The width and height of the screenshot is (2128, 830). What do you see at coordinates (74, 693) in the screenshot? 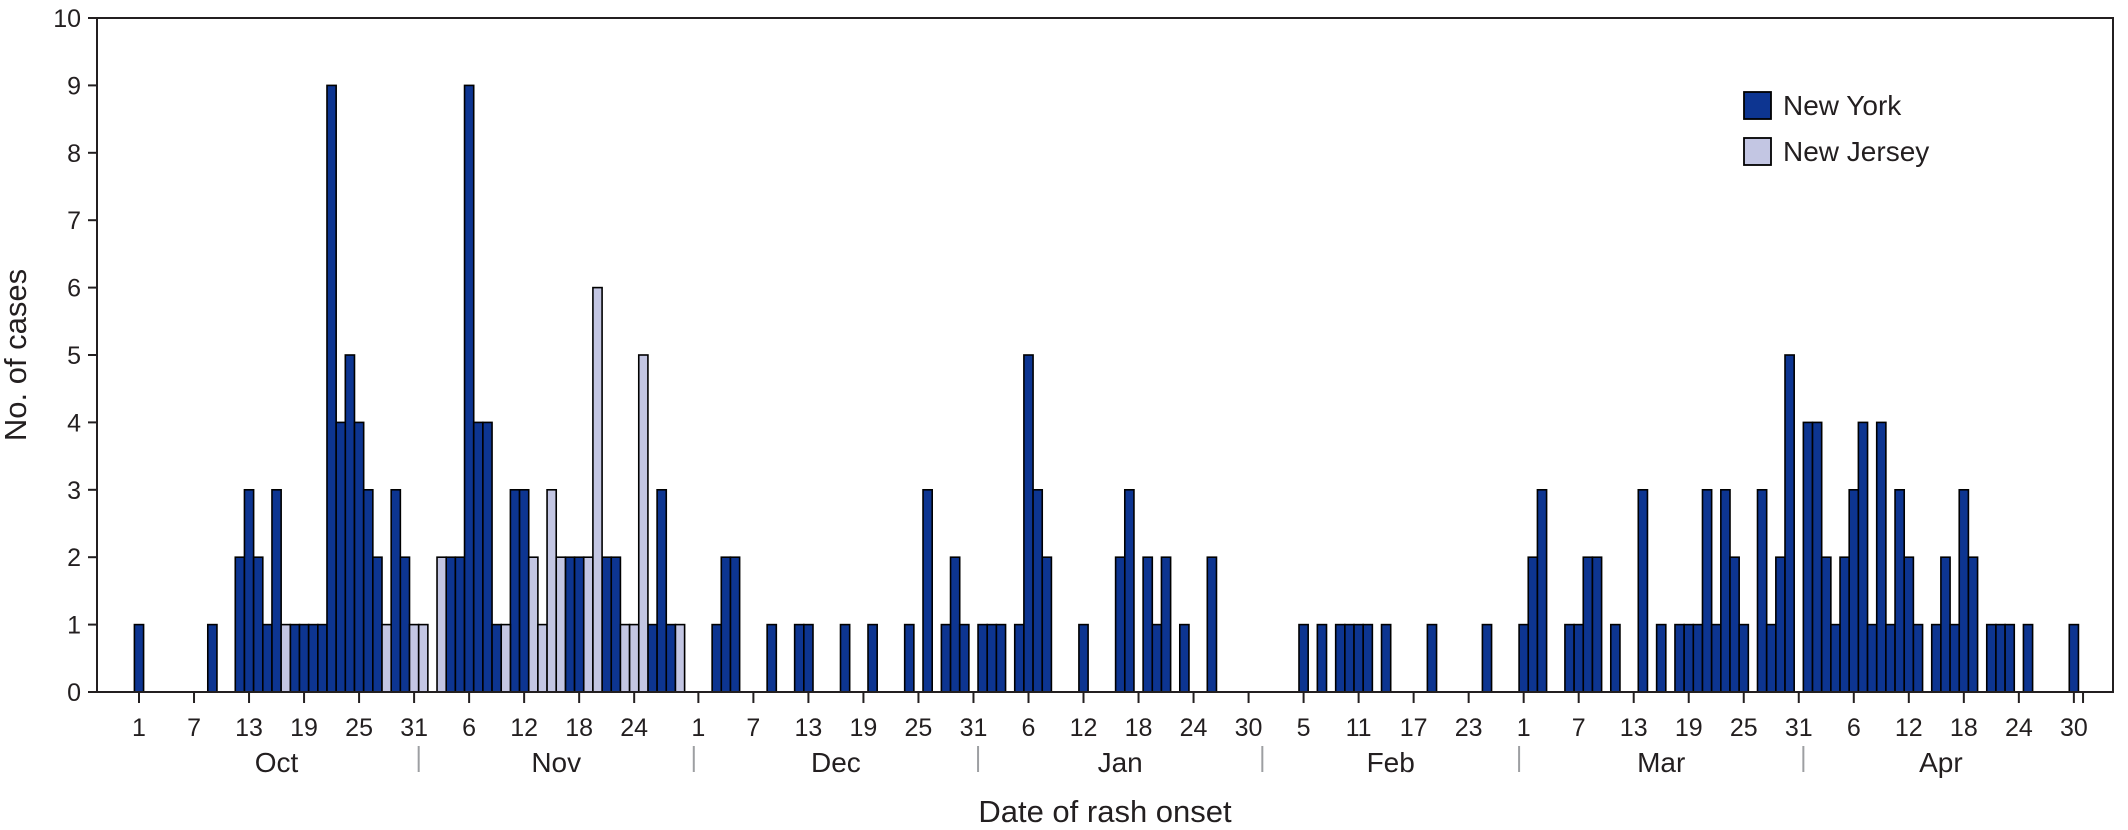
I see `y-tick-label: 0` at bounding box center [74, 693].